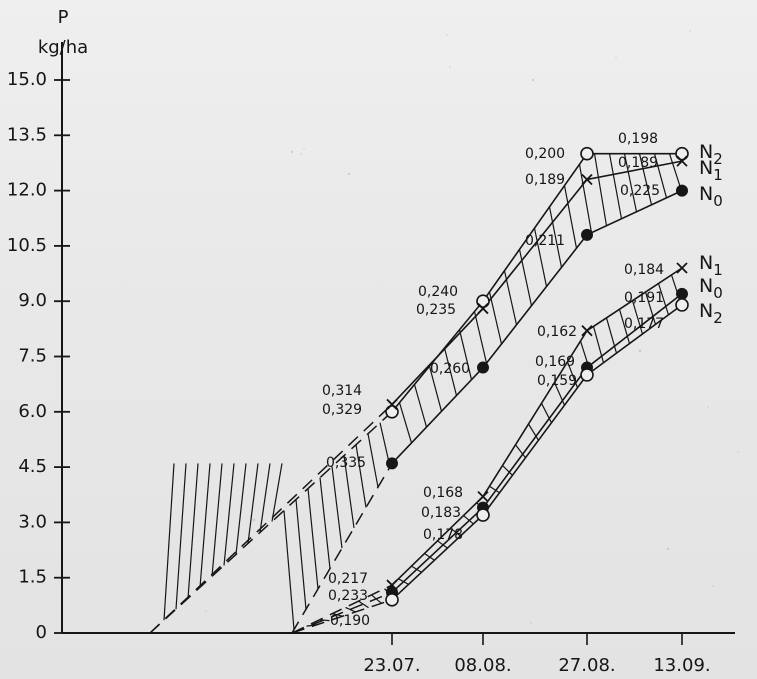  I want to click on value-annotation: 0,184, so click(644, 270).